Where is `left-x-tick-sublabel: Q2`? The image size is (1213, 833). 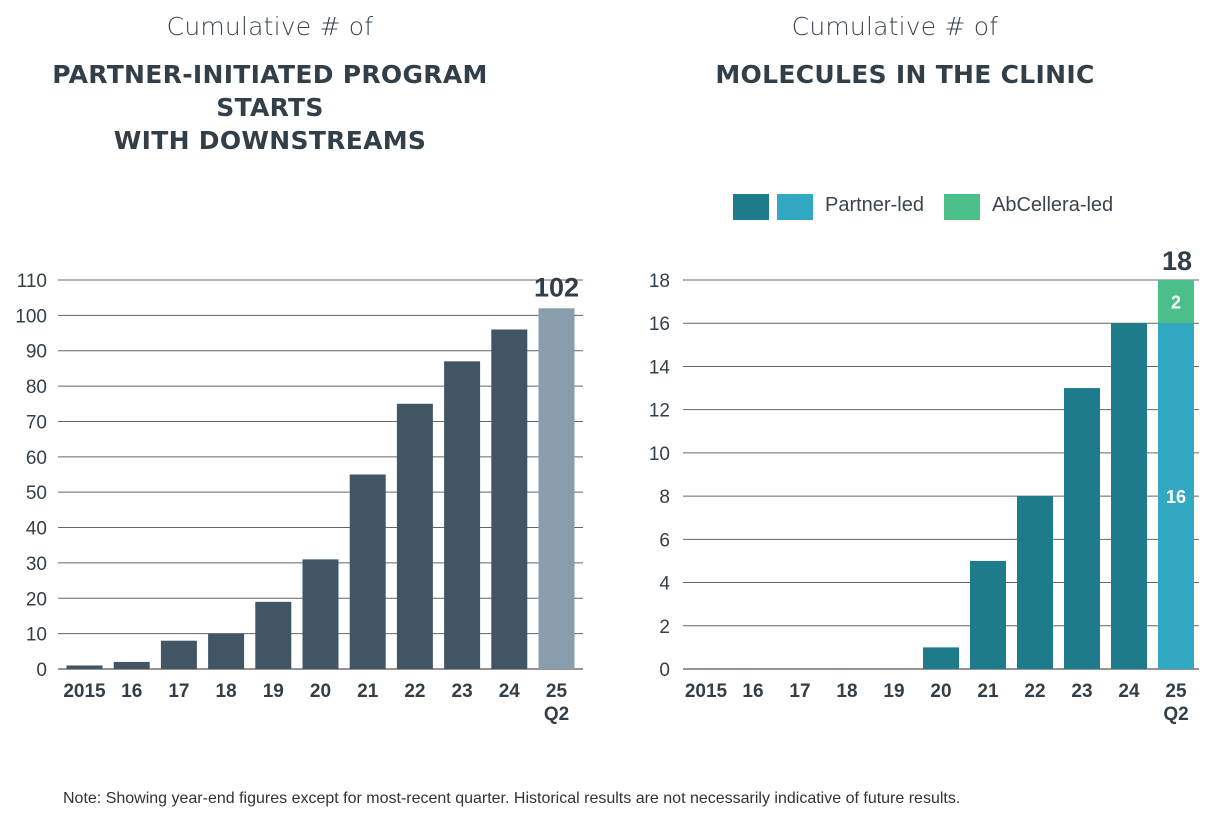 left-x-tick-sublabel: Q2 is located at coordinates (556, 714).